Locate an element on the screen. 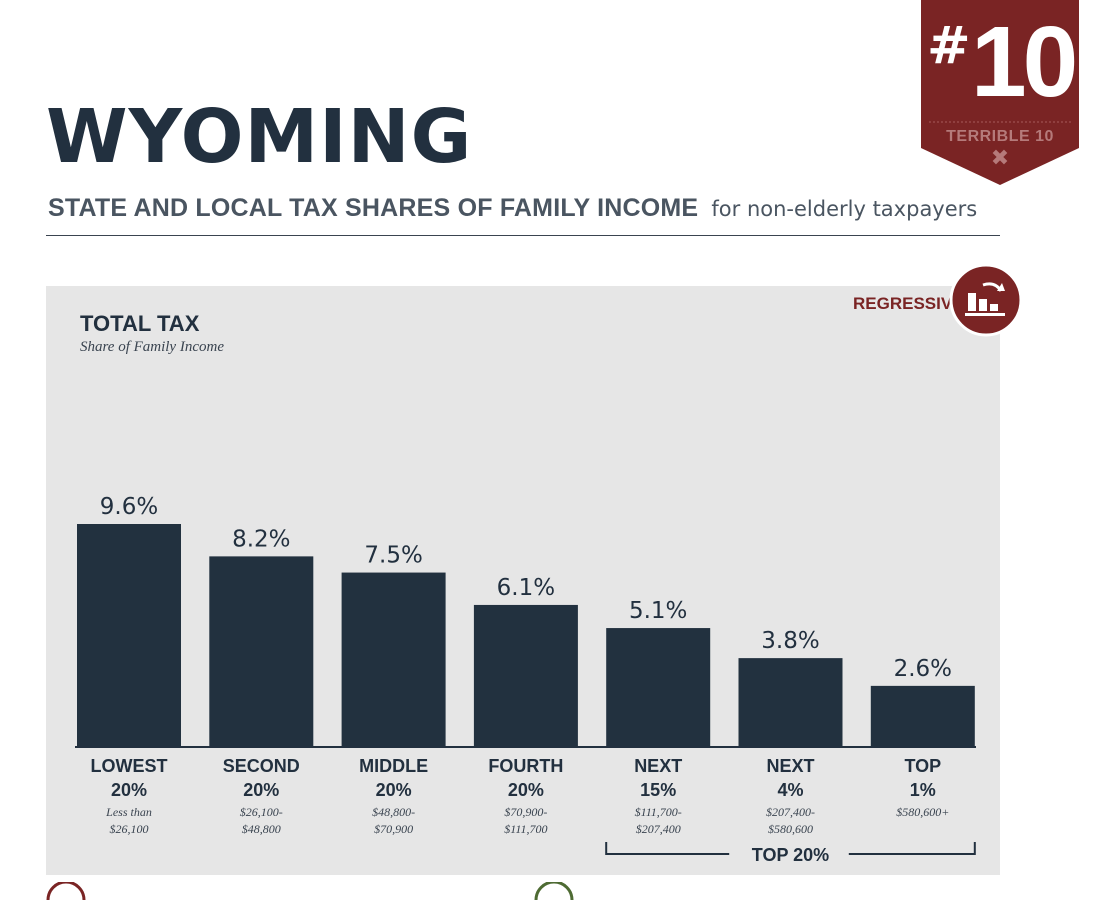 The width and height of the screenshot is (1094, 902). ribbon-badge-icon is located at coordinates (1000, 92).